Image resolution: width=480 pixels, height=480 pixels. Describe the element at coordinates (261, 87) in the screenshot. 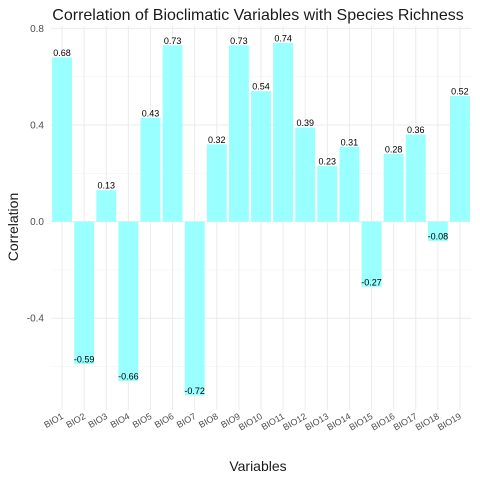

I see `bar-value-label: 0.54` at that location.